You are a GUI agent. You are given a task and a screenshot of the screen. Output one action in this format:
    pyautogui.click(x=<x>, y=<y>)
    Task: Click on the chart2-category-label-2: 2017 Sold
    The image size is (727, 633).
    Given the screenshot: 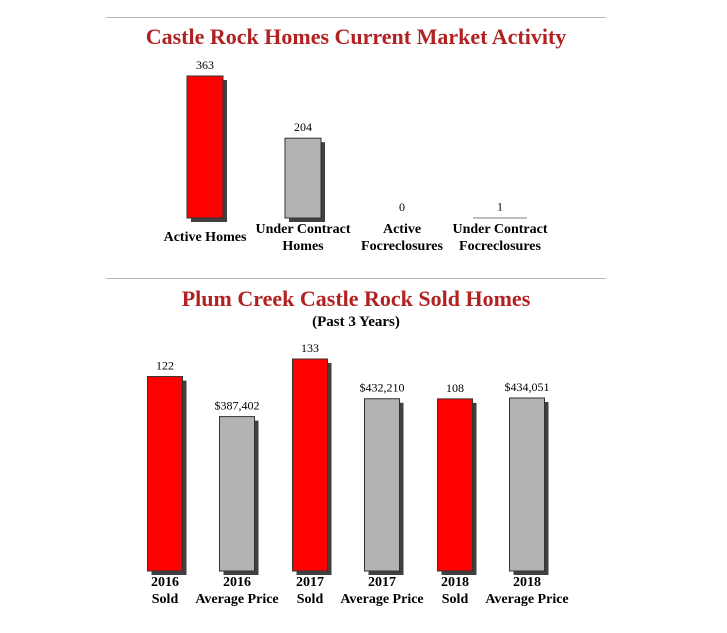 What is the action you would take?
    pyautogui.click(x=310, y=591)
    